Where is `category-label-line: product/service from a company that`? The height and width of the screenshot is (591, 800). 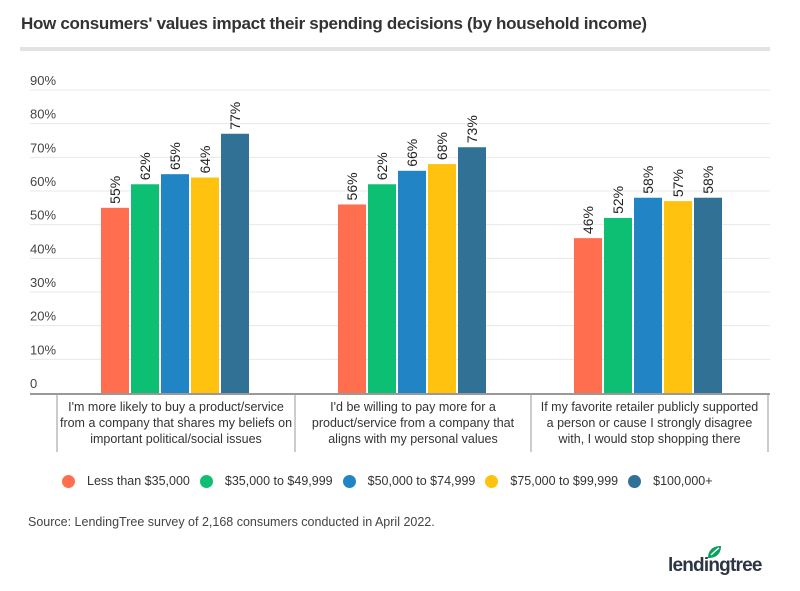
category-label-line: product/service from a company that is located at coordinates (413, 423).